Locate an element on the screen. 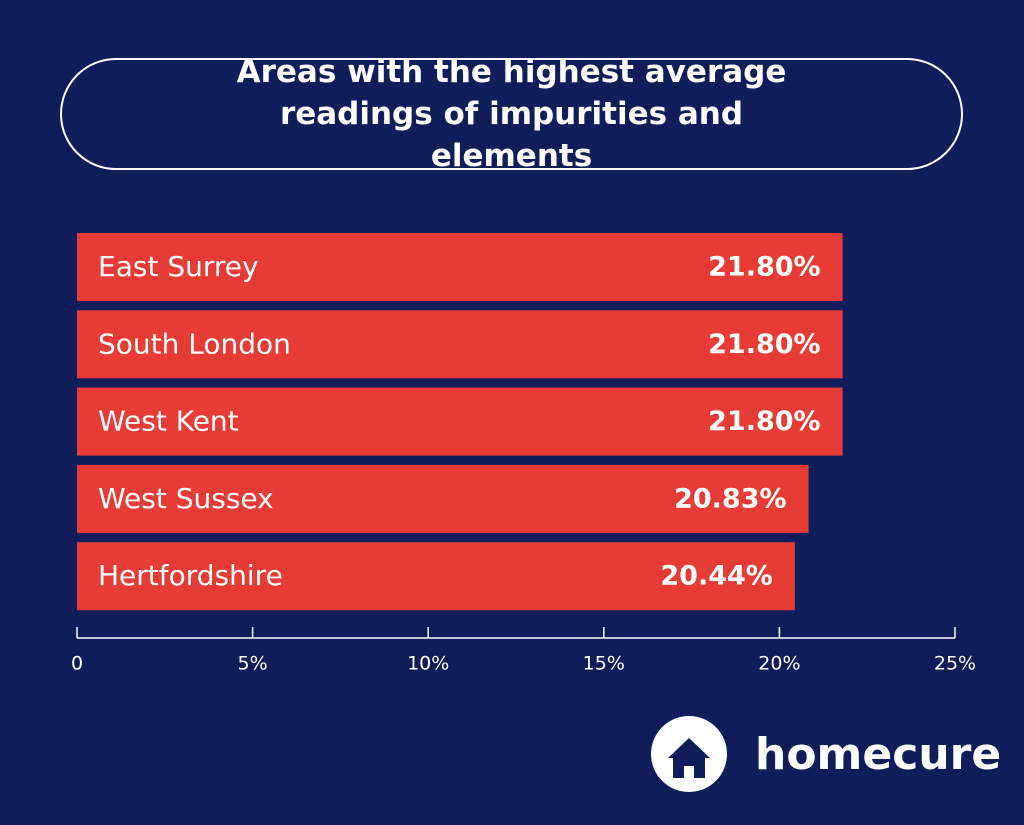  brand-name: homecure is located at coordinates (878, 754).